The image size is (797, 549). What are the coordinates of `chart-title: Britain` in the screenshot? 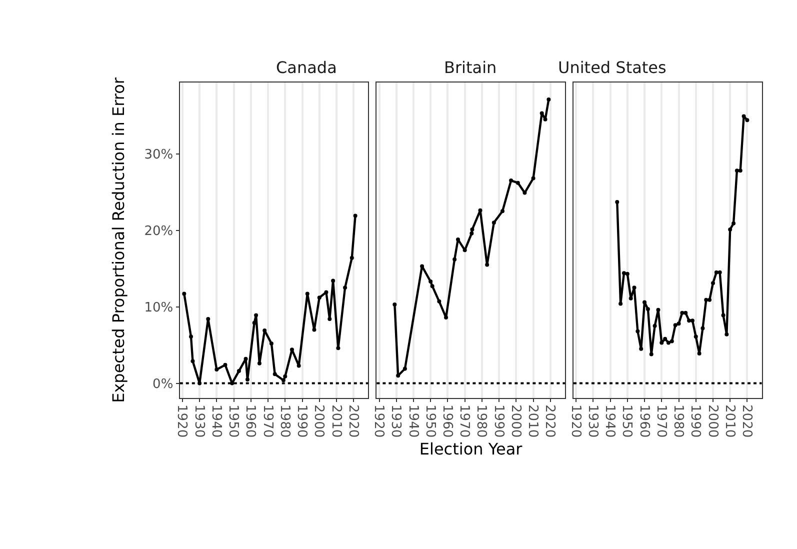 It's located at (470, 67).